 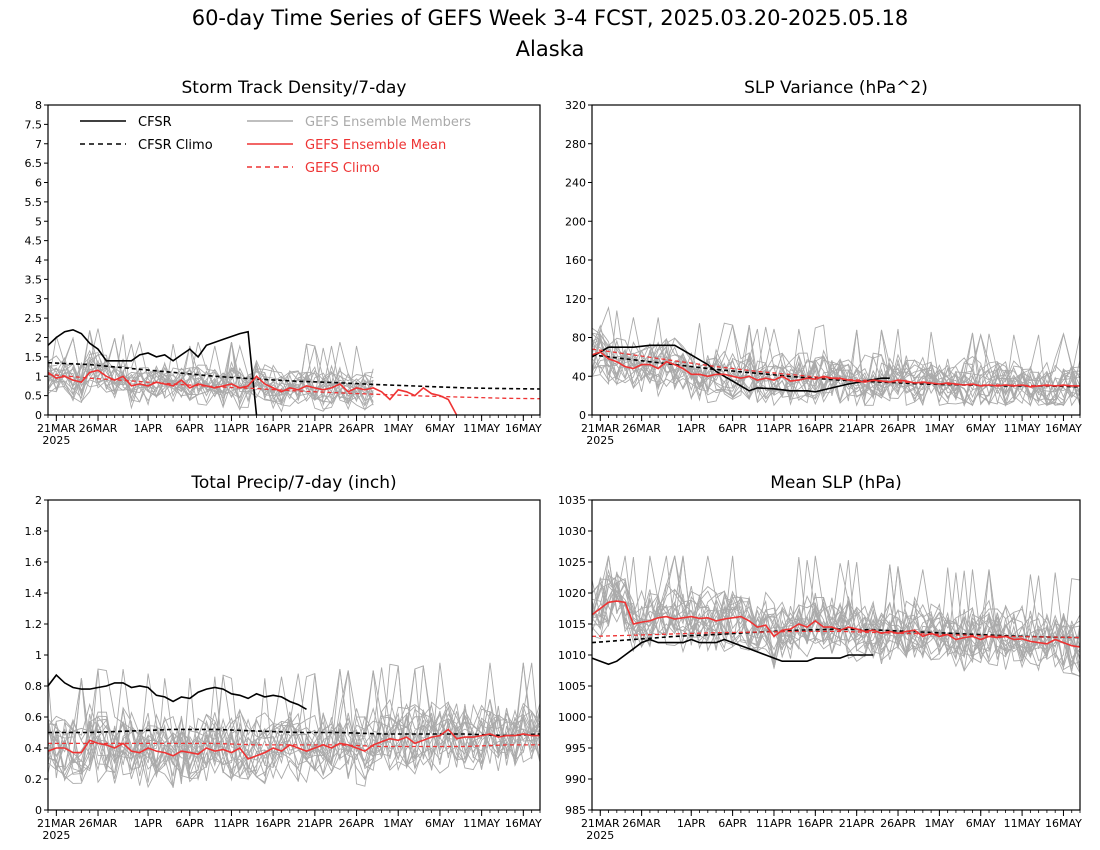 I want to click on y-tick-label: 1.2, so click(x=34, y=624).